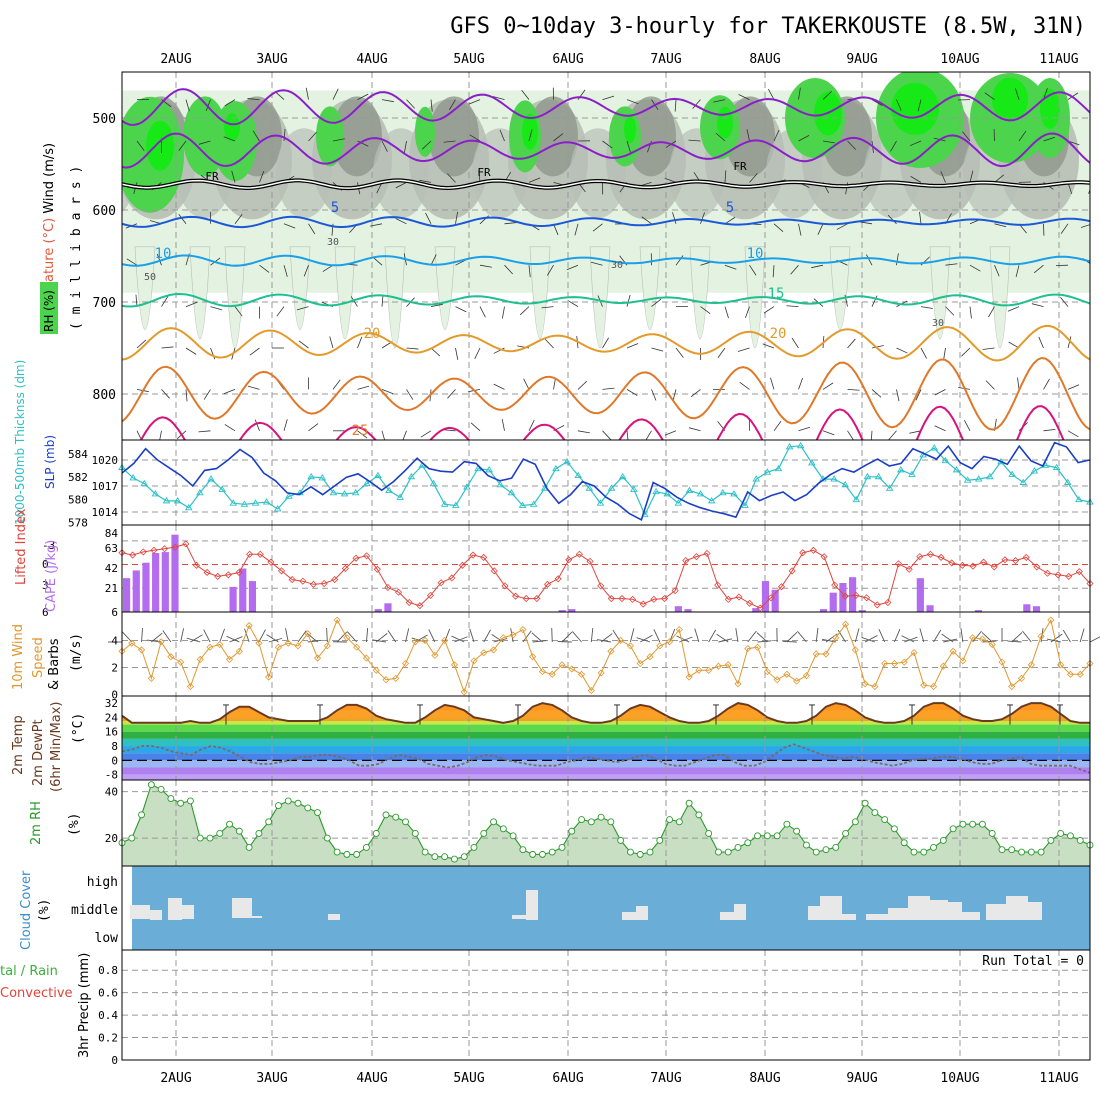 The image size is (1100, 1100). Describe the element at coordinates (36, 823) in the screenshot. I see `rh2m-axis-label: 2m RH` at that location.